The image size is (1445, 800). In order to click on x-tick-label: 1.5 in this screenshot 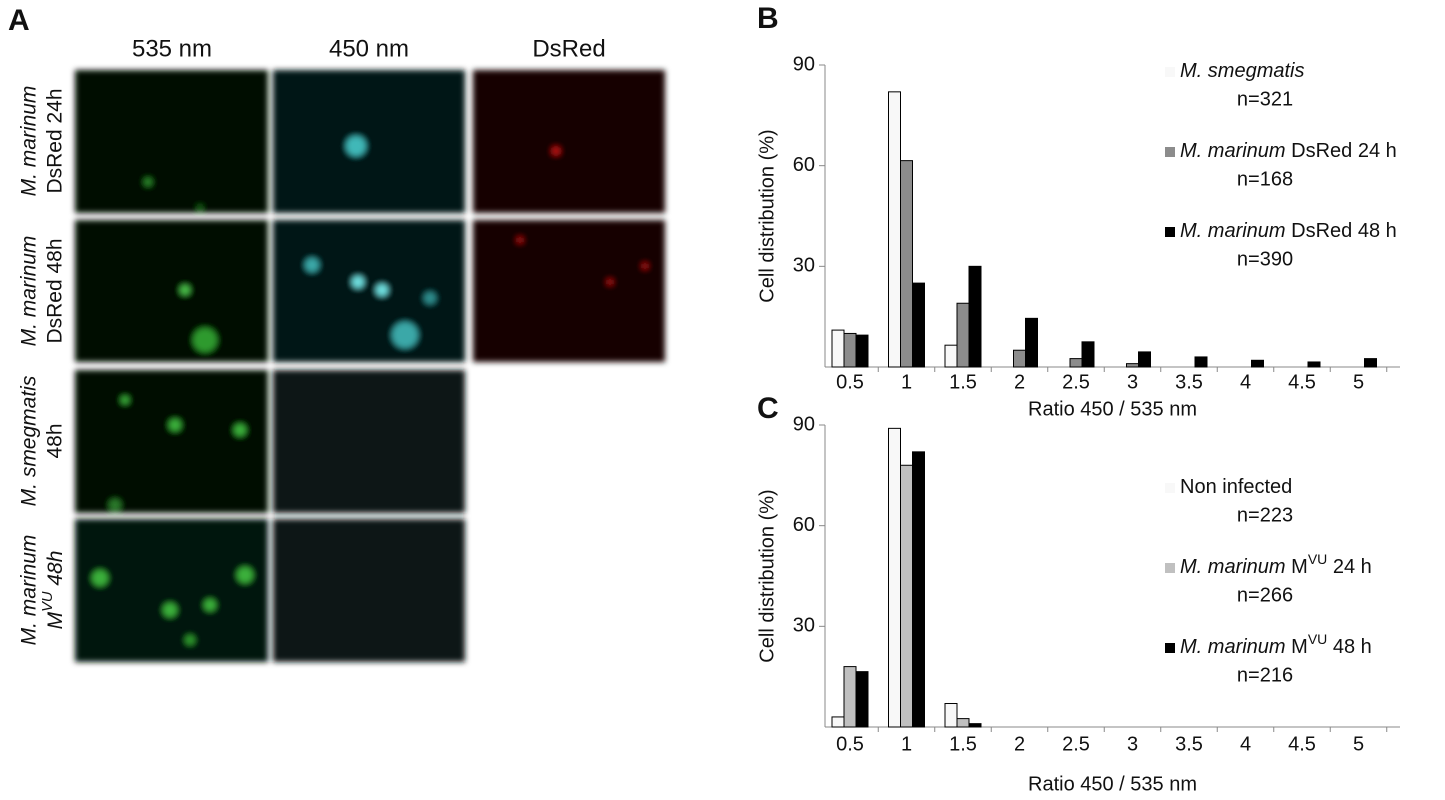, I will do `click(963, 382)`.